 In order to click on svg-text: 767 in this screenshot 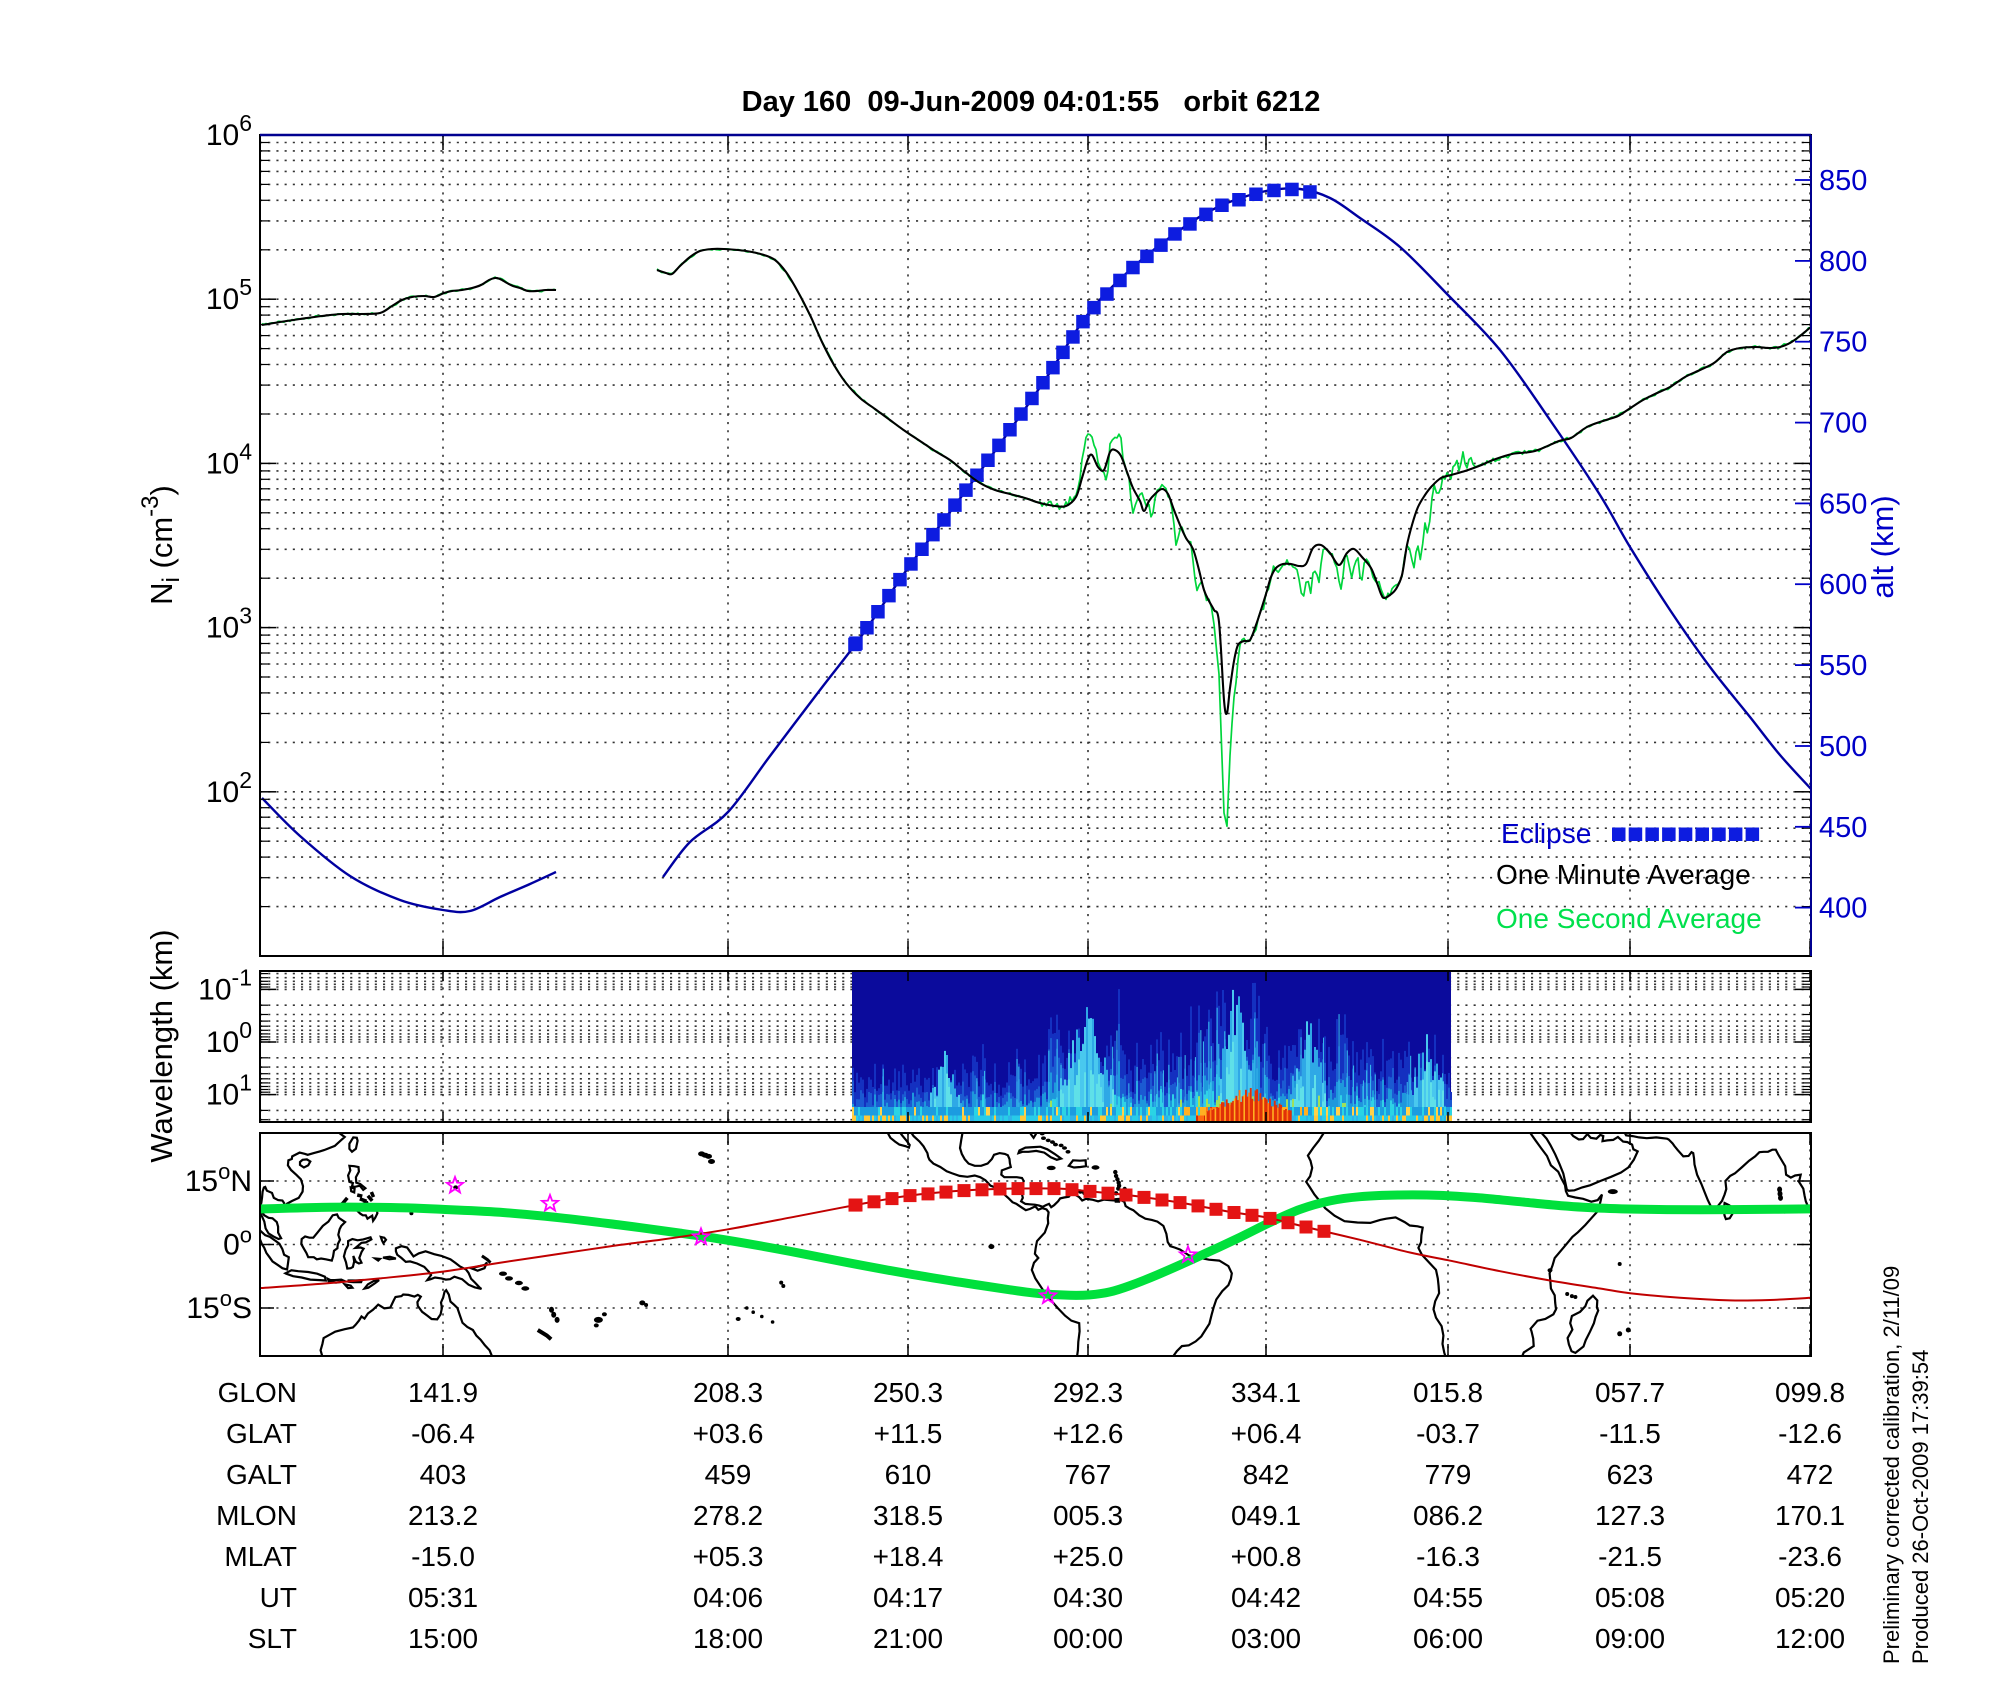, I will do `click(1088, 1474)`.